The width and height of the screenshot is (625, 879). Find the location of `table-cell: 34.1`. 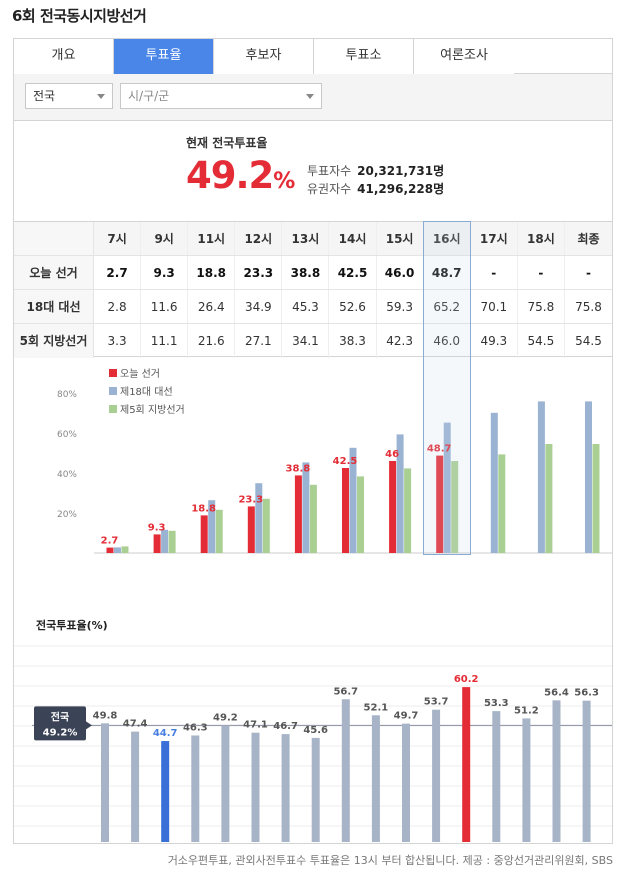

table-cell: 34.1 is located at coordinates (306, 341).